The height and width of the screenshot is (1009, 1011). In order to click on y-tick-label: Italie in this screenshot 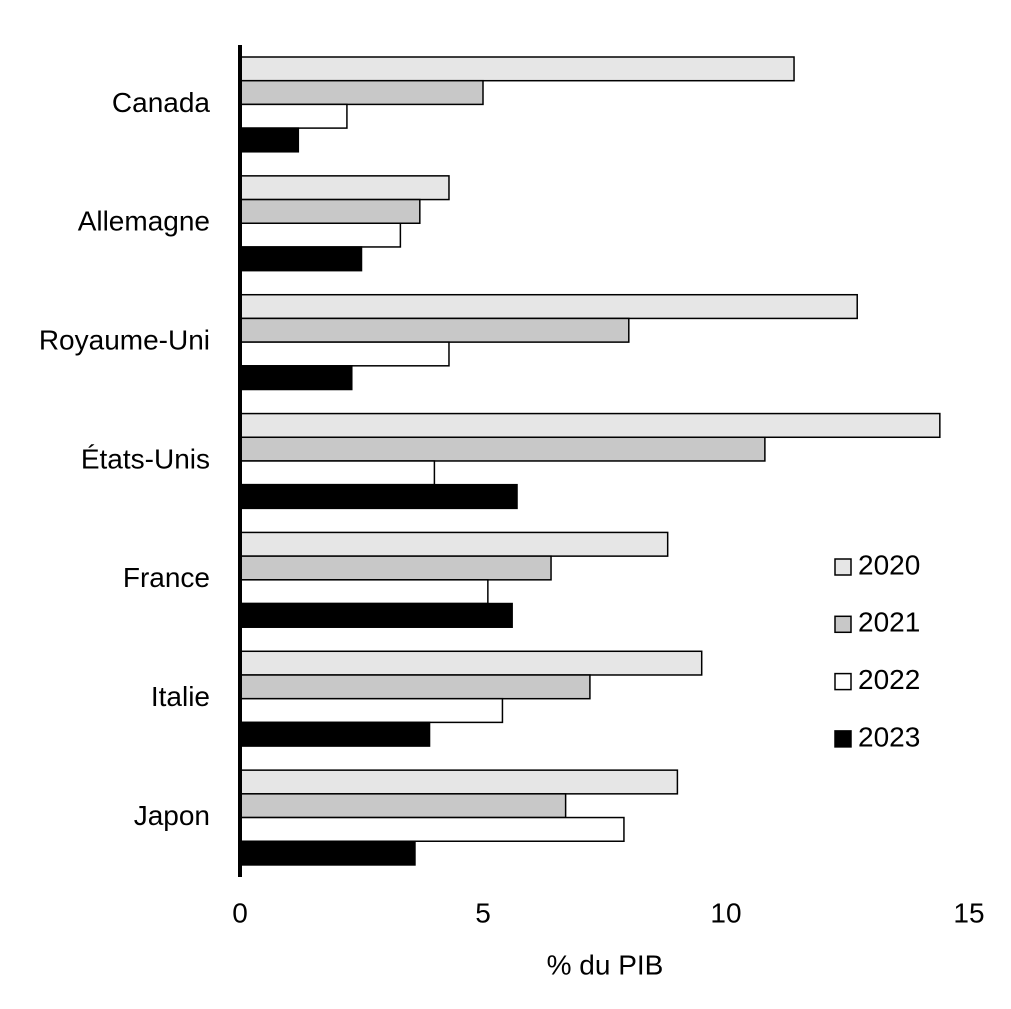, I will do `click(180, 696)`.